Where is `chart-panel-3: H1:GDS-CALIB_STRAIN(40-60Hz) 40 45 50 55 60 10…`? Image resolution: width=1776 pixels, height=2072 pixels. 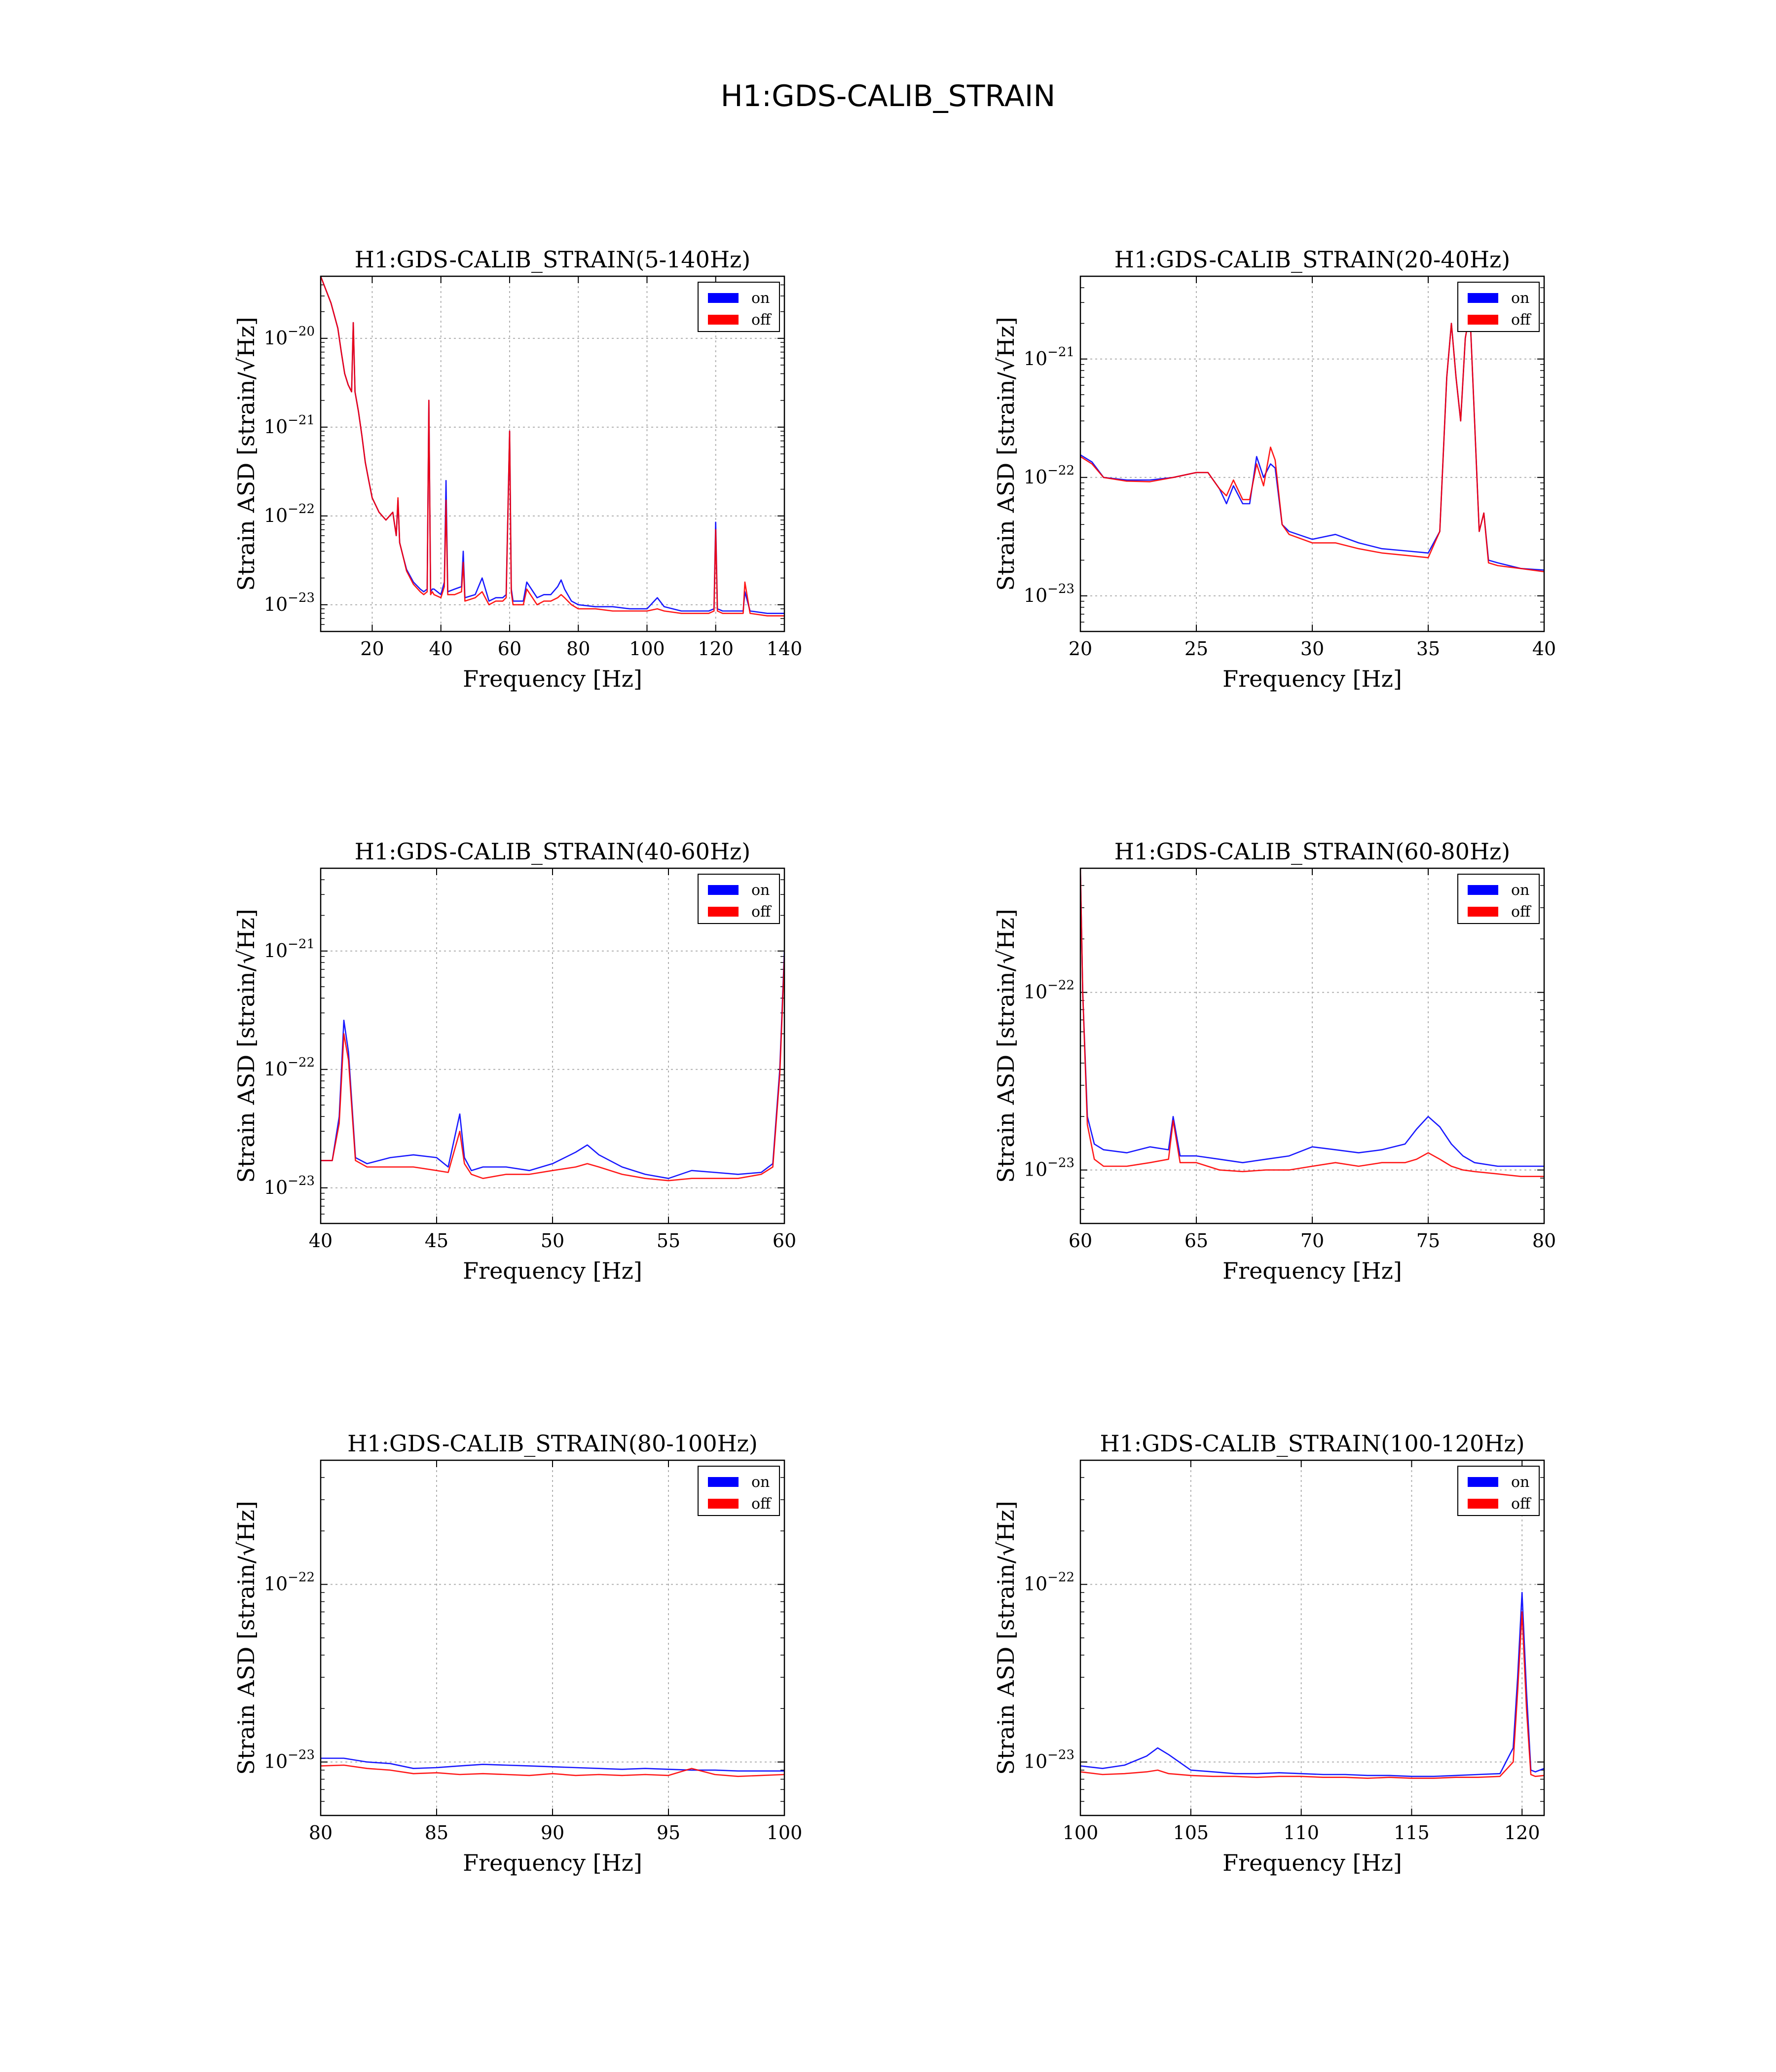
chart-panel-3: H1:GDS-CALIB_STRAIN(40-60Hz) 40 45 50 55 60 10… is located at coordinates (514, 1061).